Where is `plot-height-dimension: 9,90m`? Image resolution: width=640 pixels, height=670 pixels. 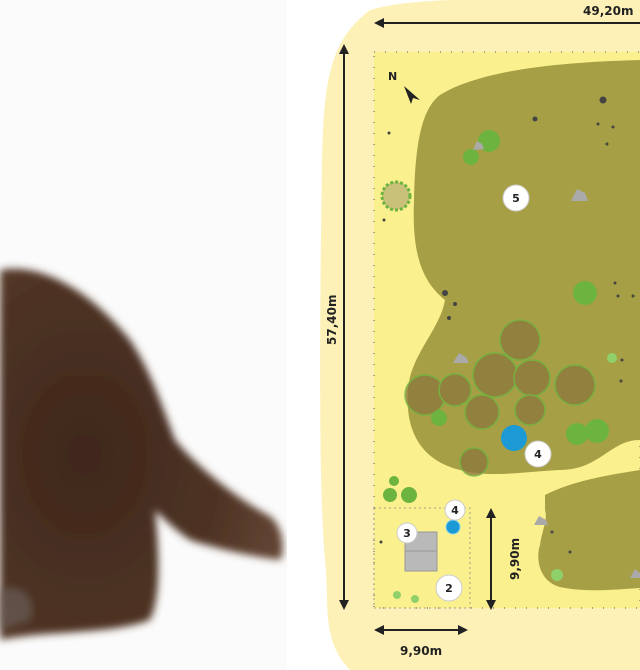
plot-height-dimension: 9,90m is located at coordinates (515, 559).